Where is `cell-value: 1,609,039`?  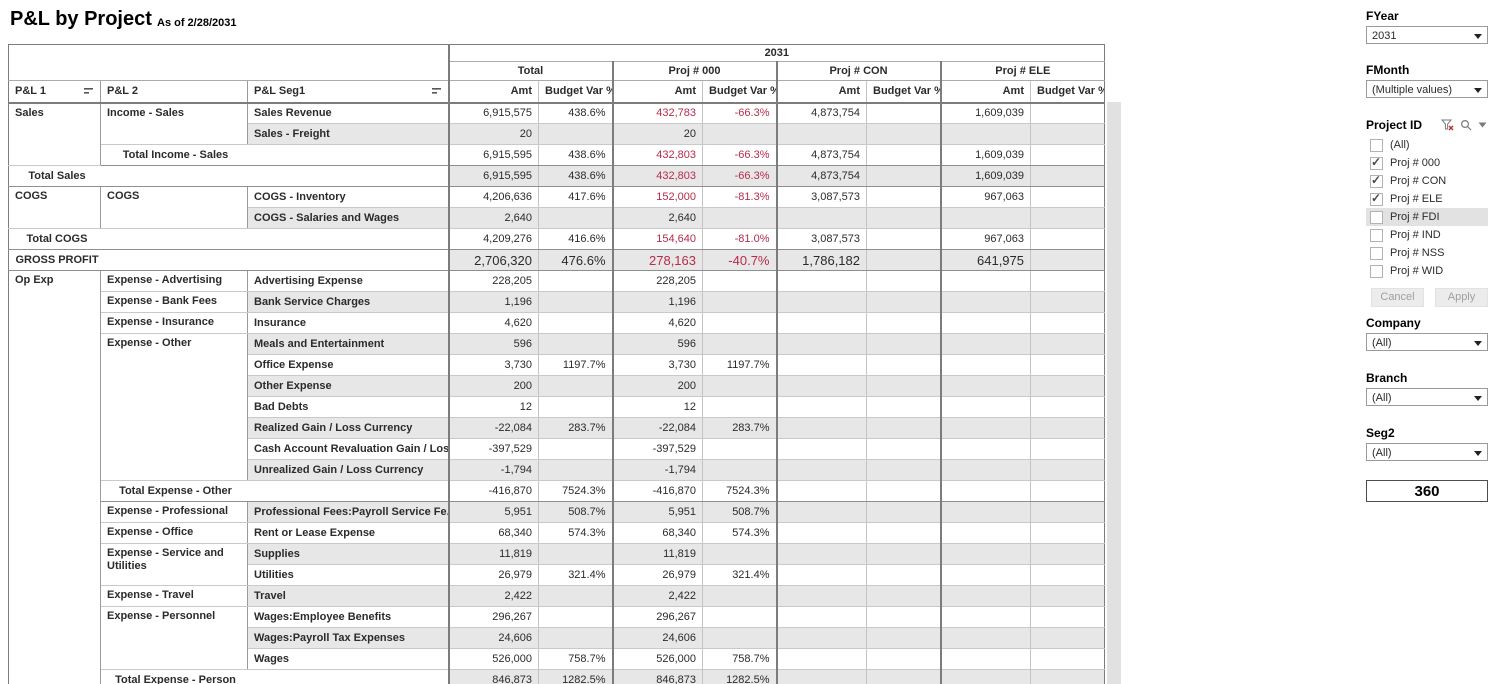 cell-value: 1,609,039 is located at coordinates (985, 155).